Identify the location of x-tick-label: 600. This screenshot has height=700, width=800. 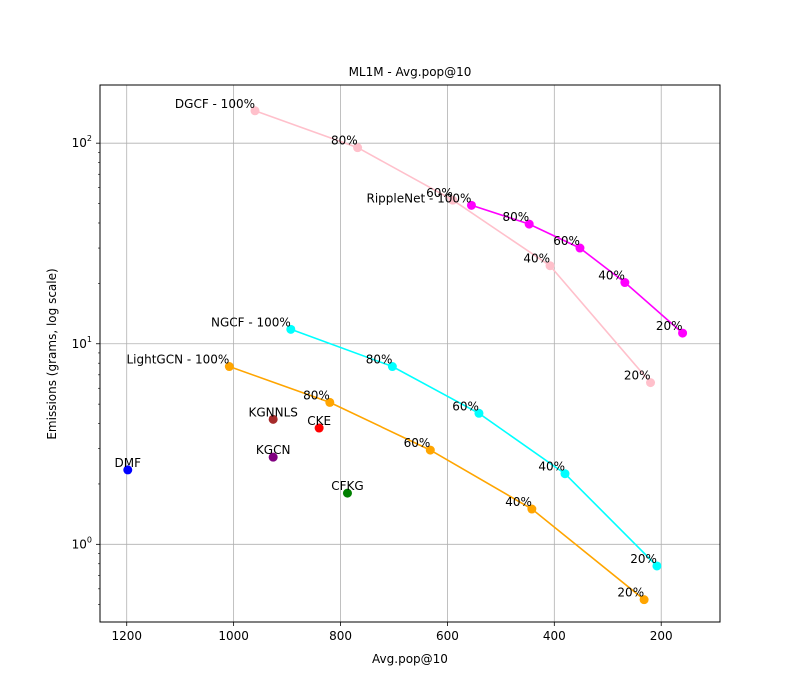
(447, 636).